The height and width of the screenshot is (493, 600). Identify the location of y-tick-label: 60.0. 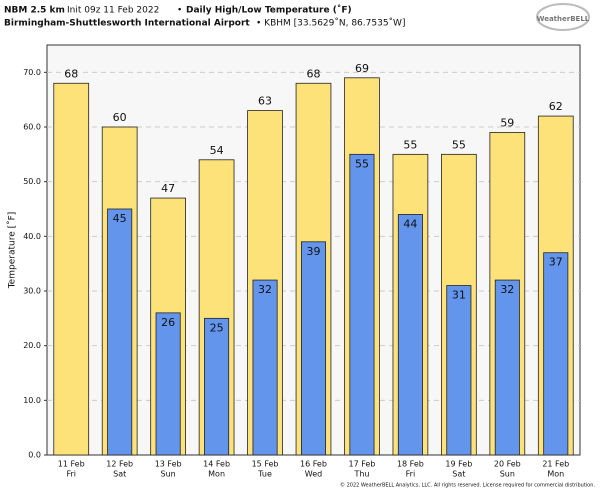
(32, 127).